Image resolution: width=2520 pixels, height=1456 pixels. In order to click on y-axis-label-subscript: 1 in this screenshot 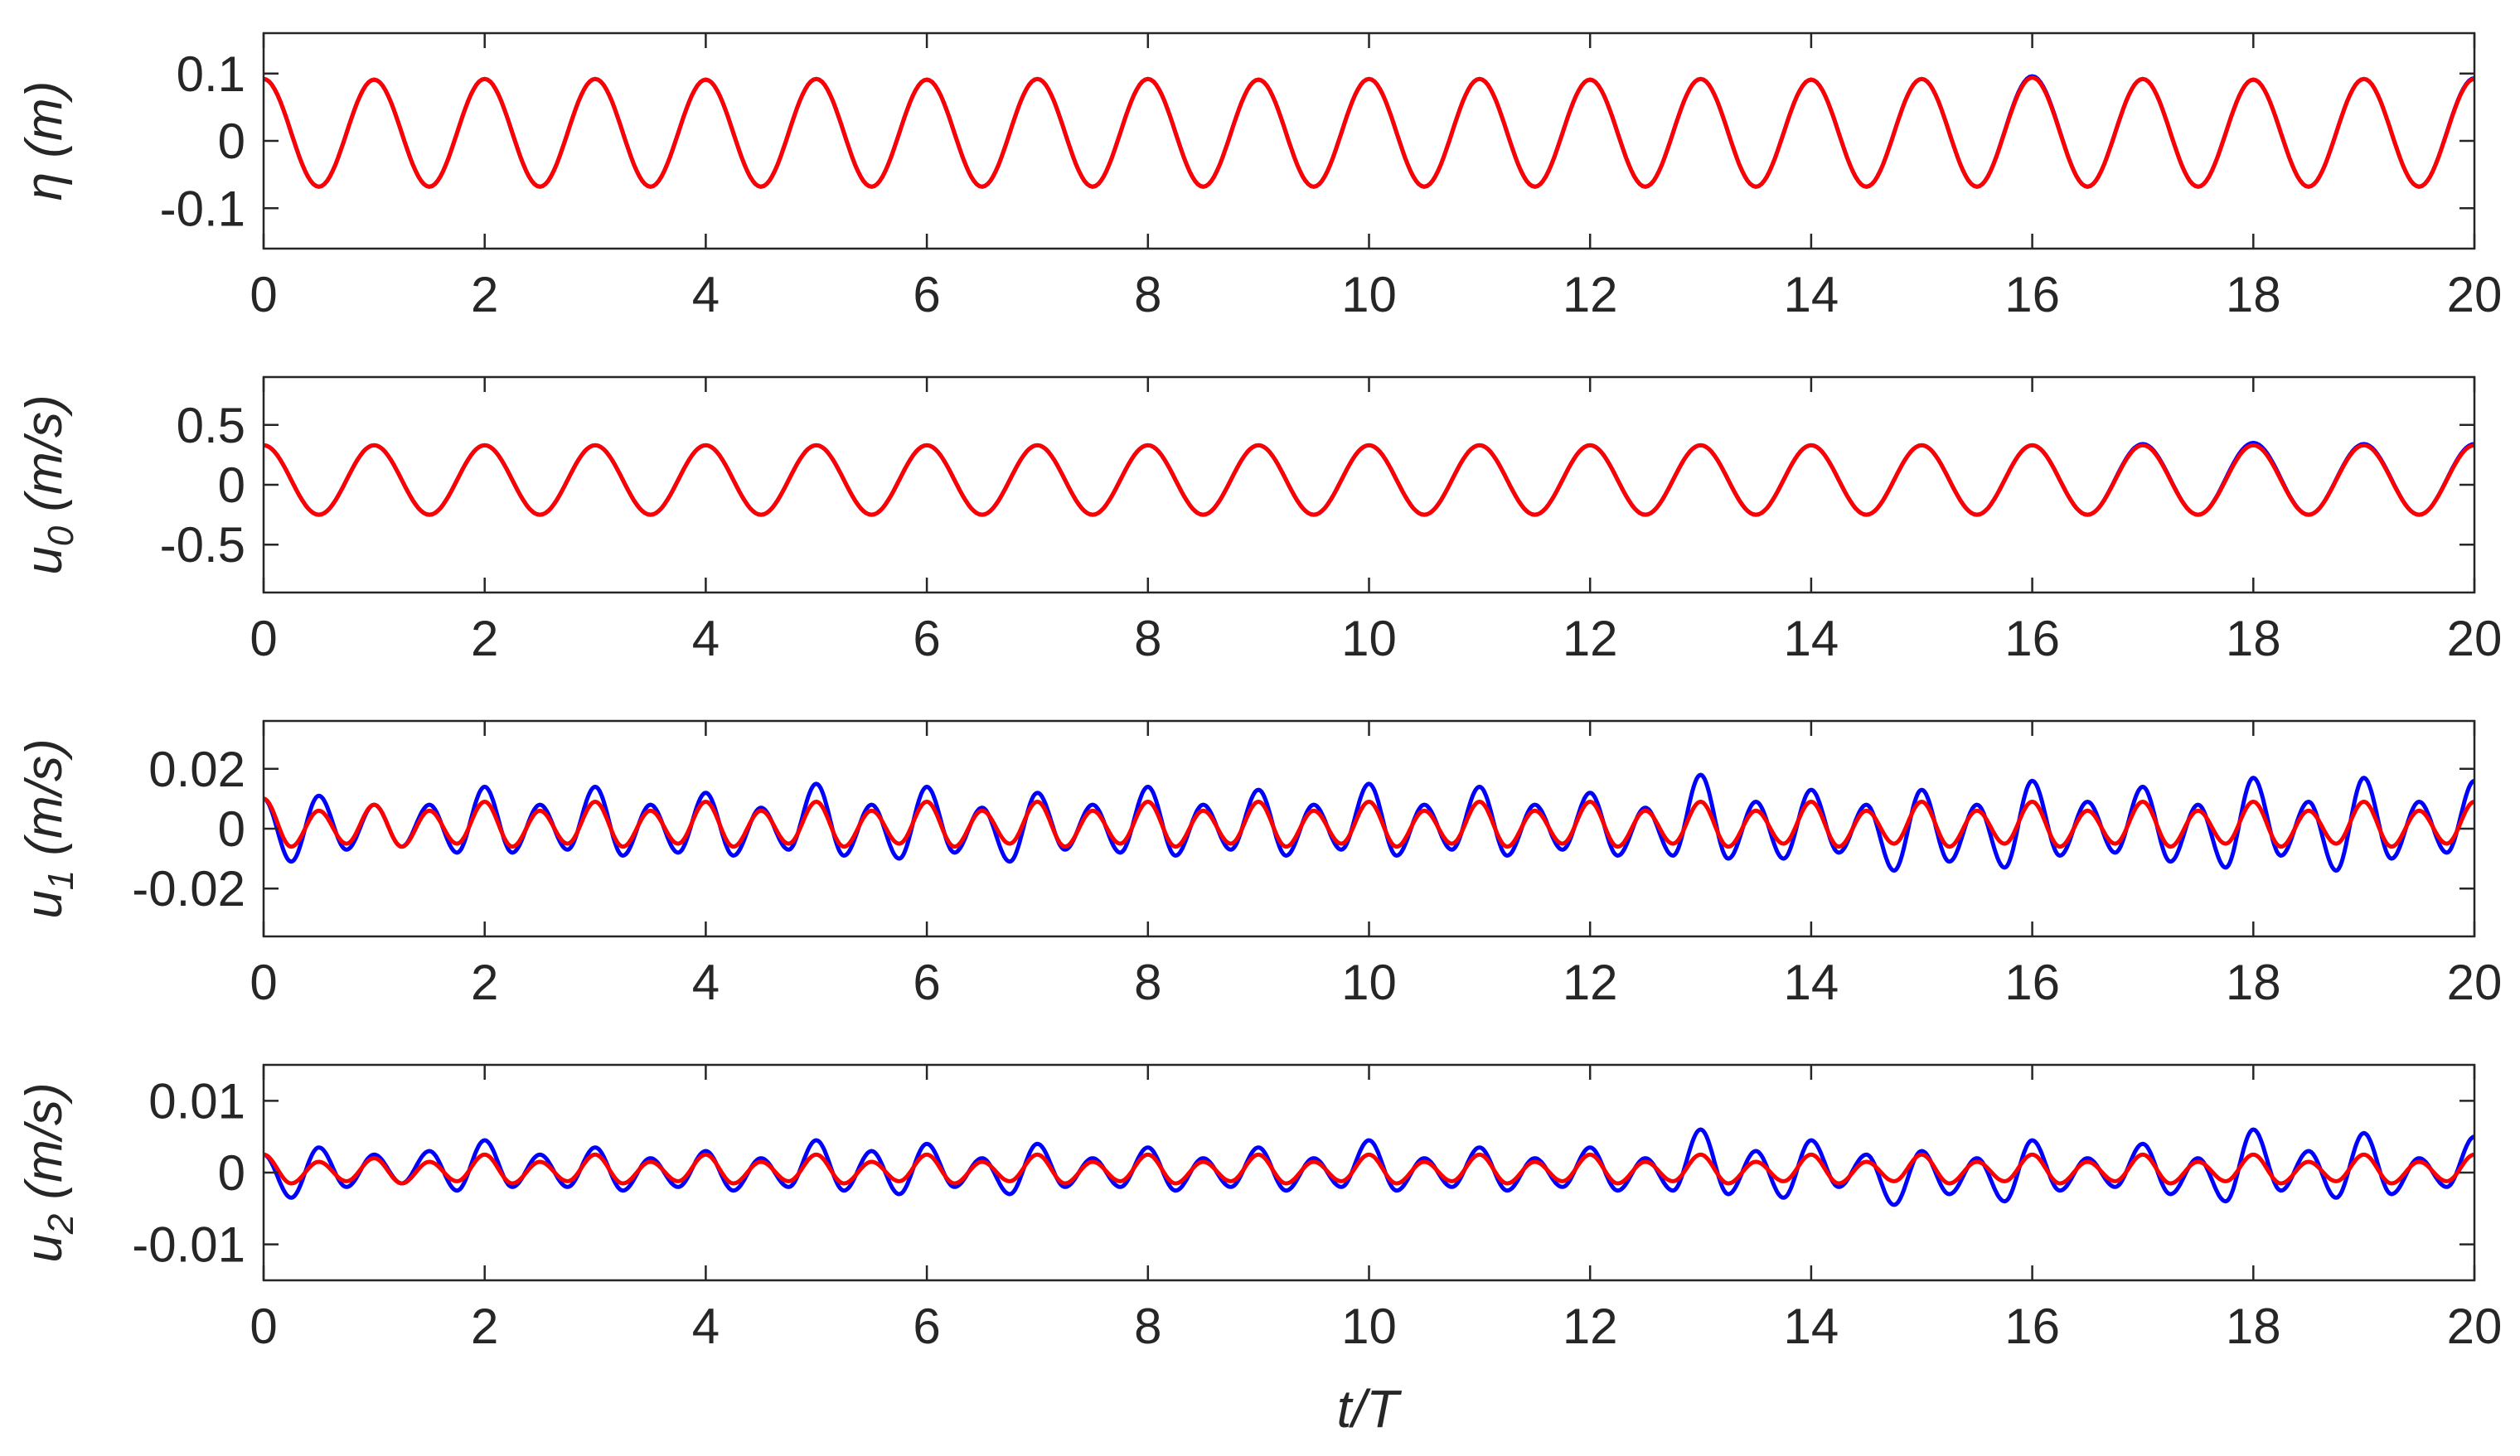, I will do `click(61, 880)`.